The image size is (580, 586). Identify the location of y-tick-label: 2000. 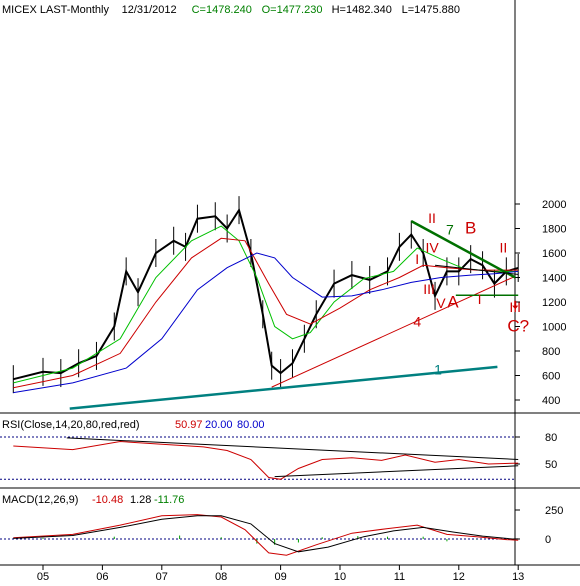
(554, 205).